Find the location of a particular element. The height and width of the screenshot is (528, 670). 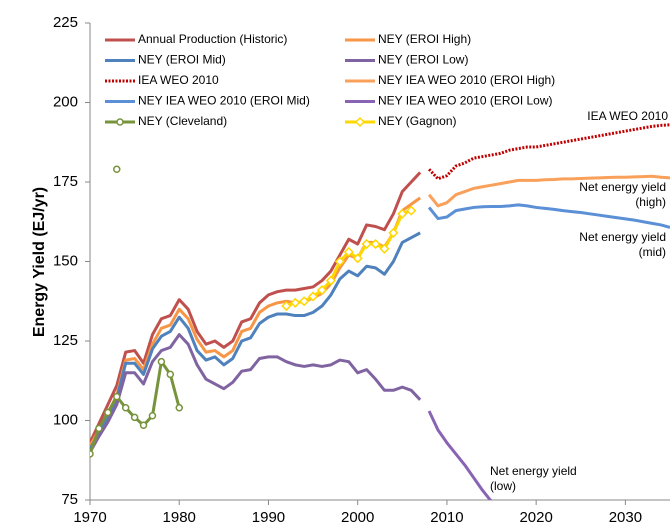

y-tick-label: 125 is located at coordinates (65, 340).